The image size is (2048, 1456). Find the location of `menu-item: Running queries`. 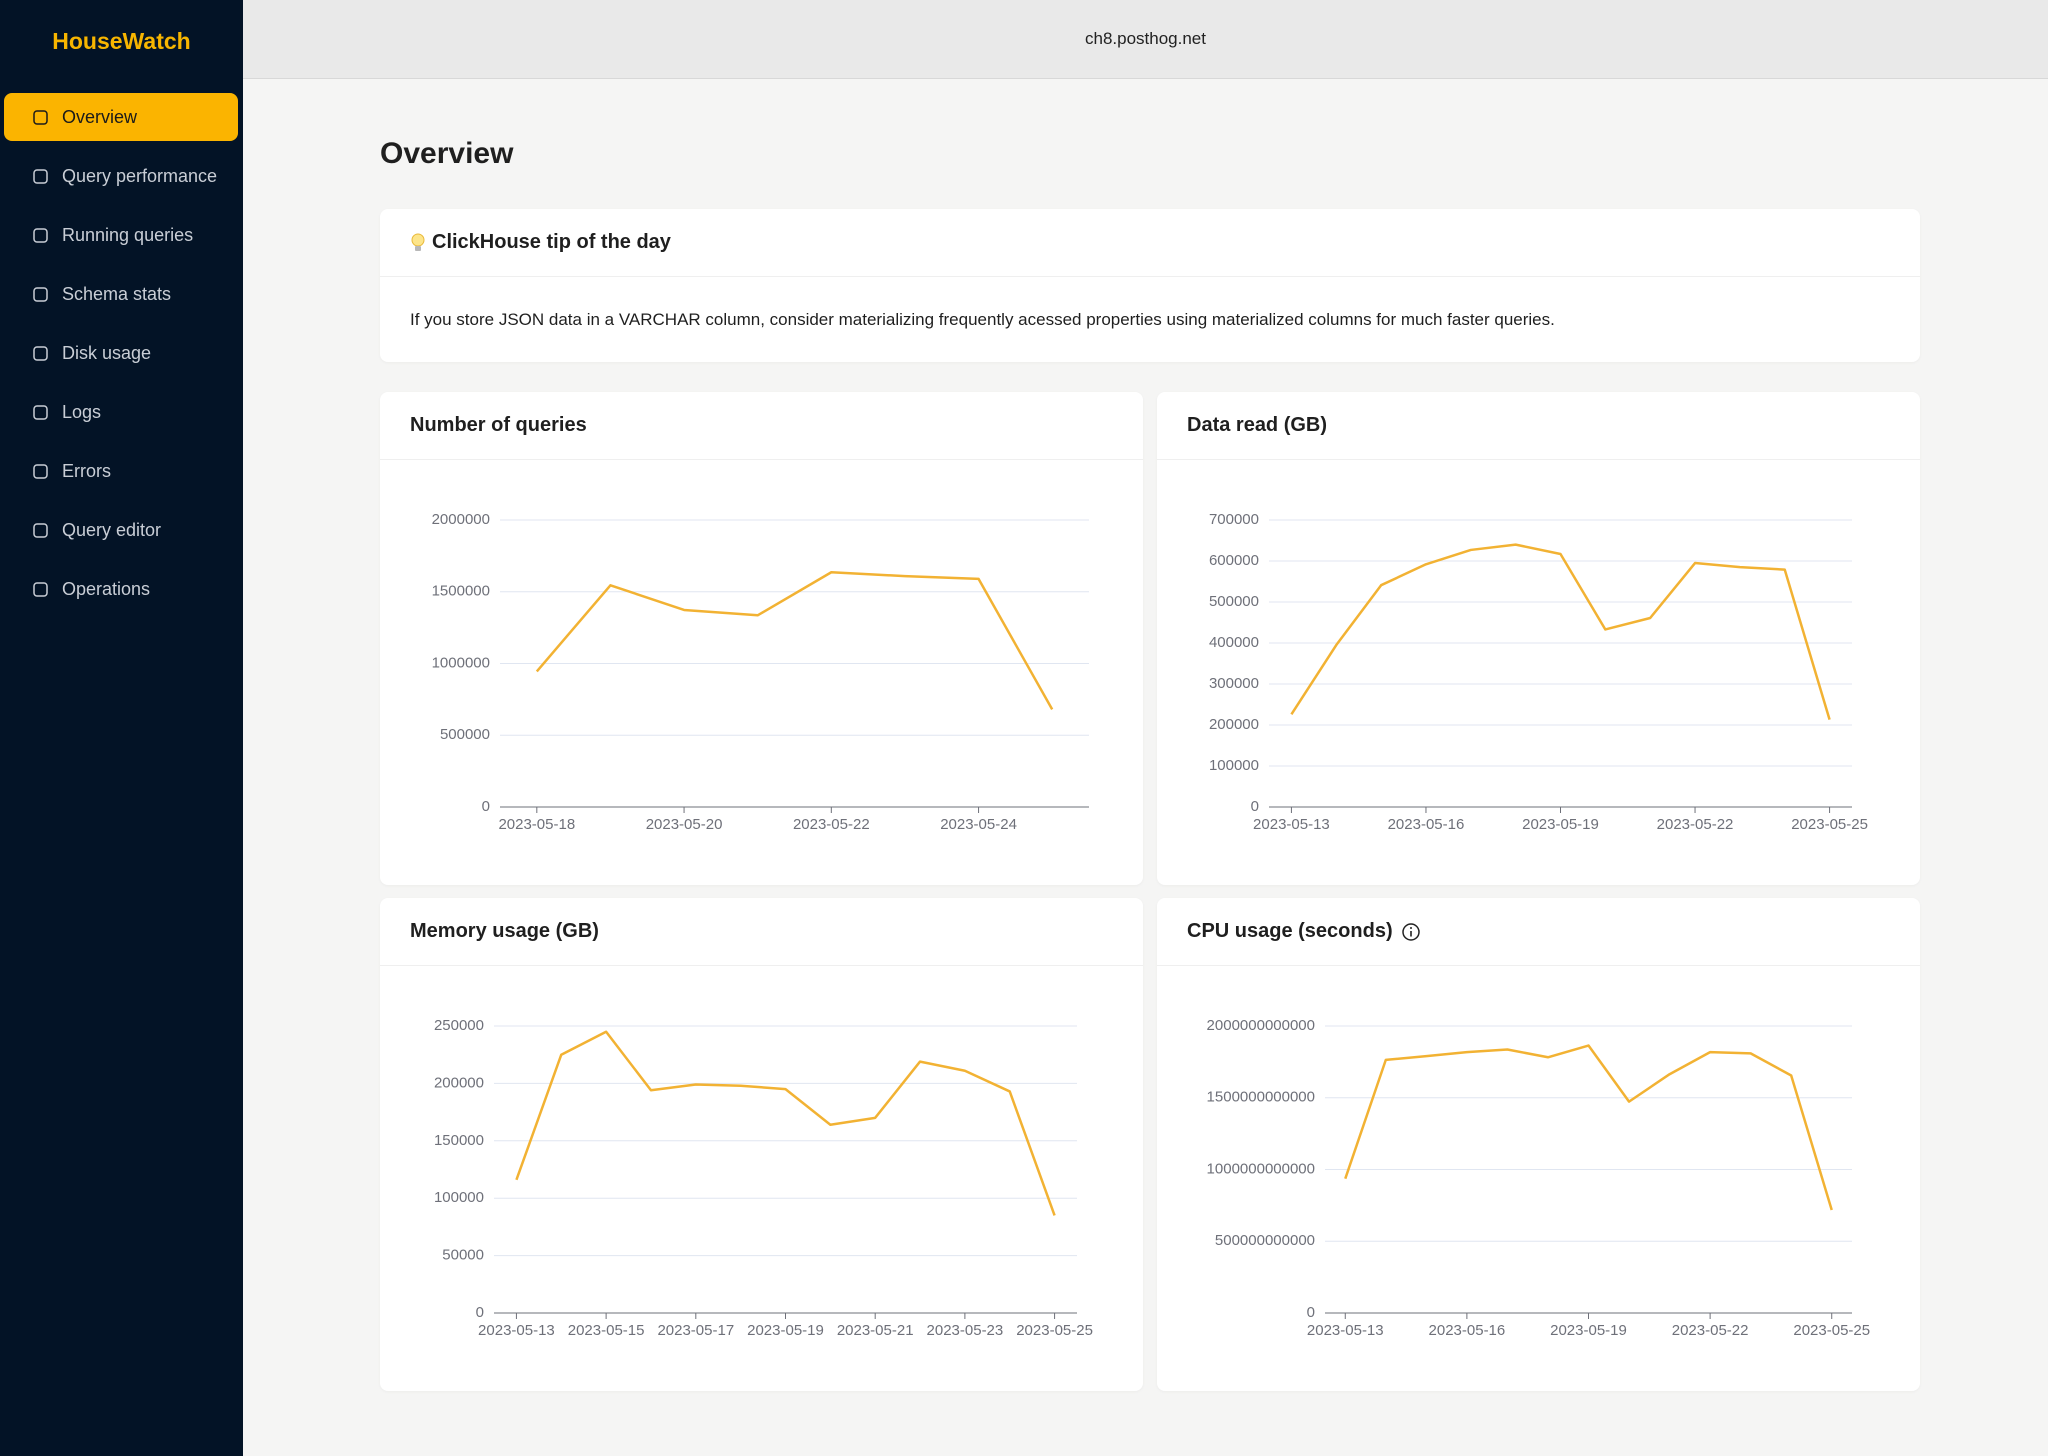

menu-item: Running queries is located at coordinates (121, 235).